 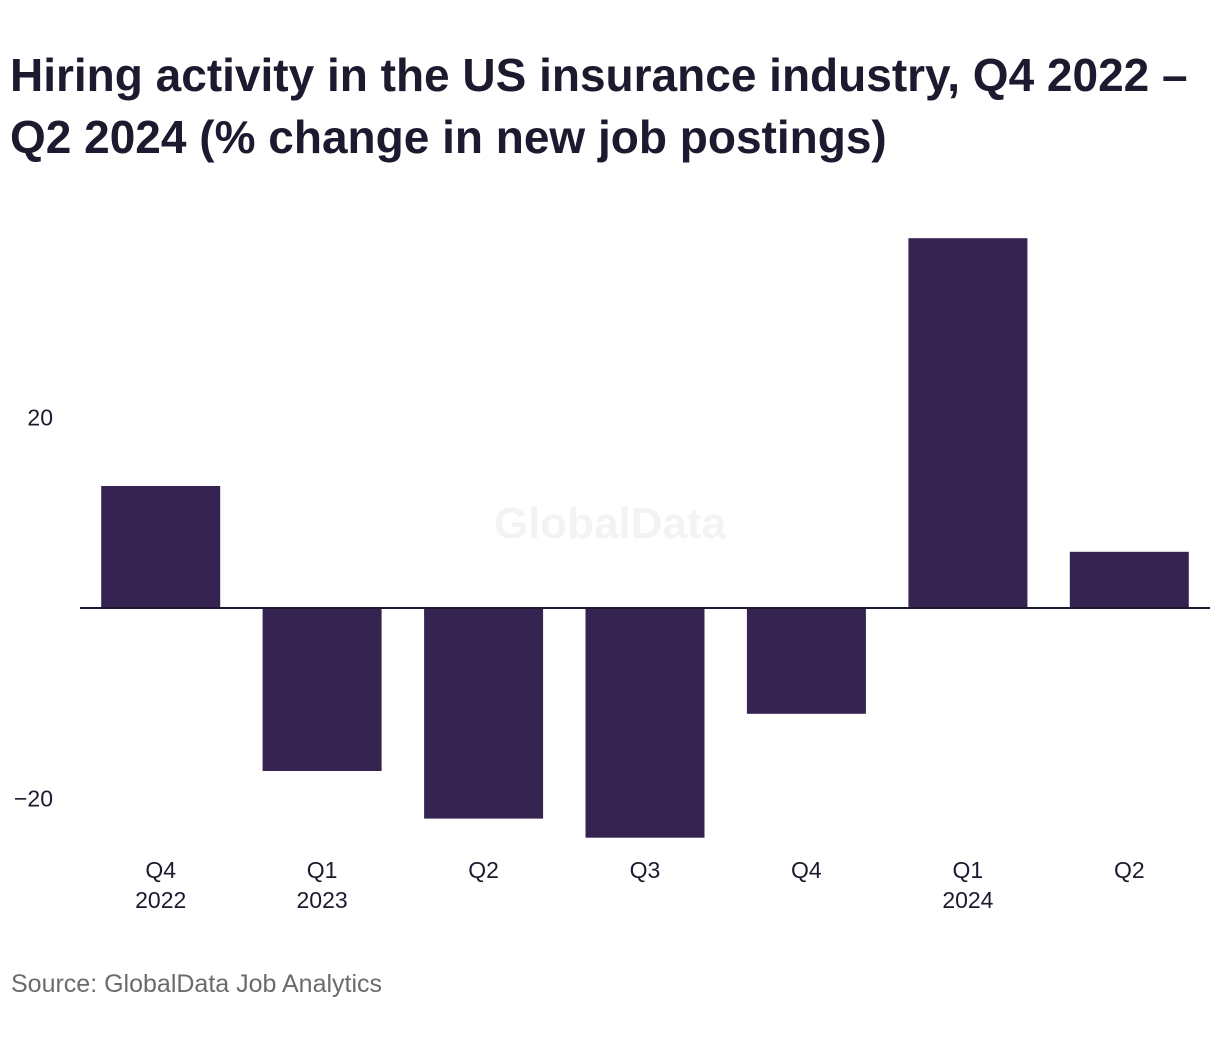 What do you see at coordinates (197, 984) in the screenshot?
I see `source-note: Source: GlobalData Job Analytics` at bounding box center [197, 984].